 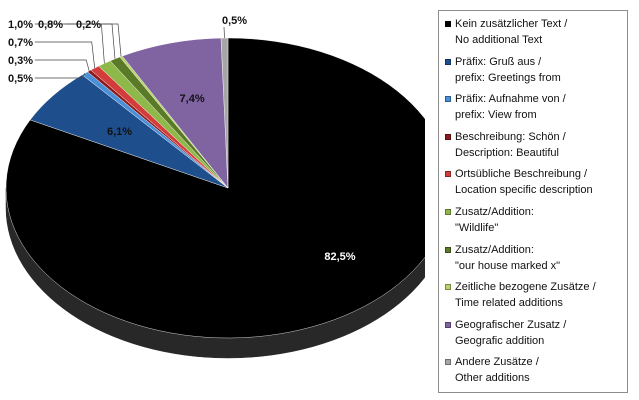 I want to click on data-label-8: 7,4%, so click(x=192, y=99).